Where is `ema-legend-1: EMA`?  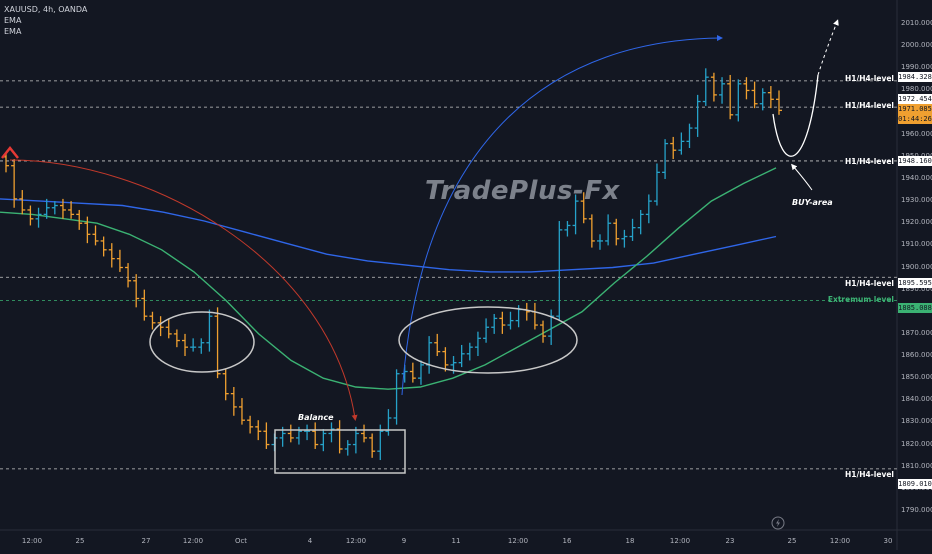
ema-legend-1: EMA is located at coordinates (13, 20).